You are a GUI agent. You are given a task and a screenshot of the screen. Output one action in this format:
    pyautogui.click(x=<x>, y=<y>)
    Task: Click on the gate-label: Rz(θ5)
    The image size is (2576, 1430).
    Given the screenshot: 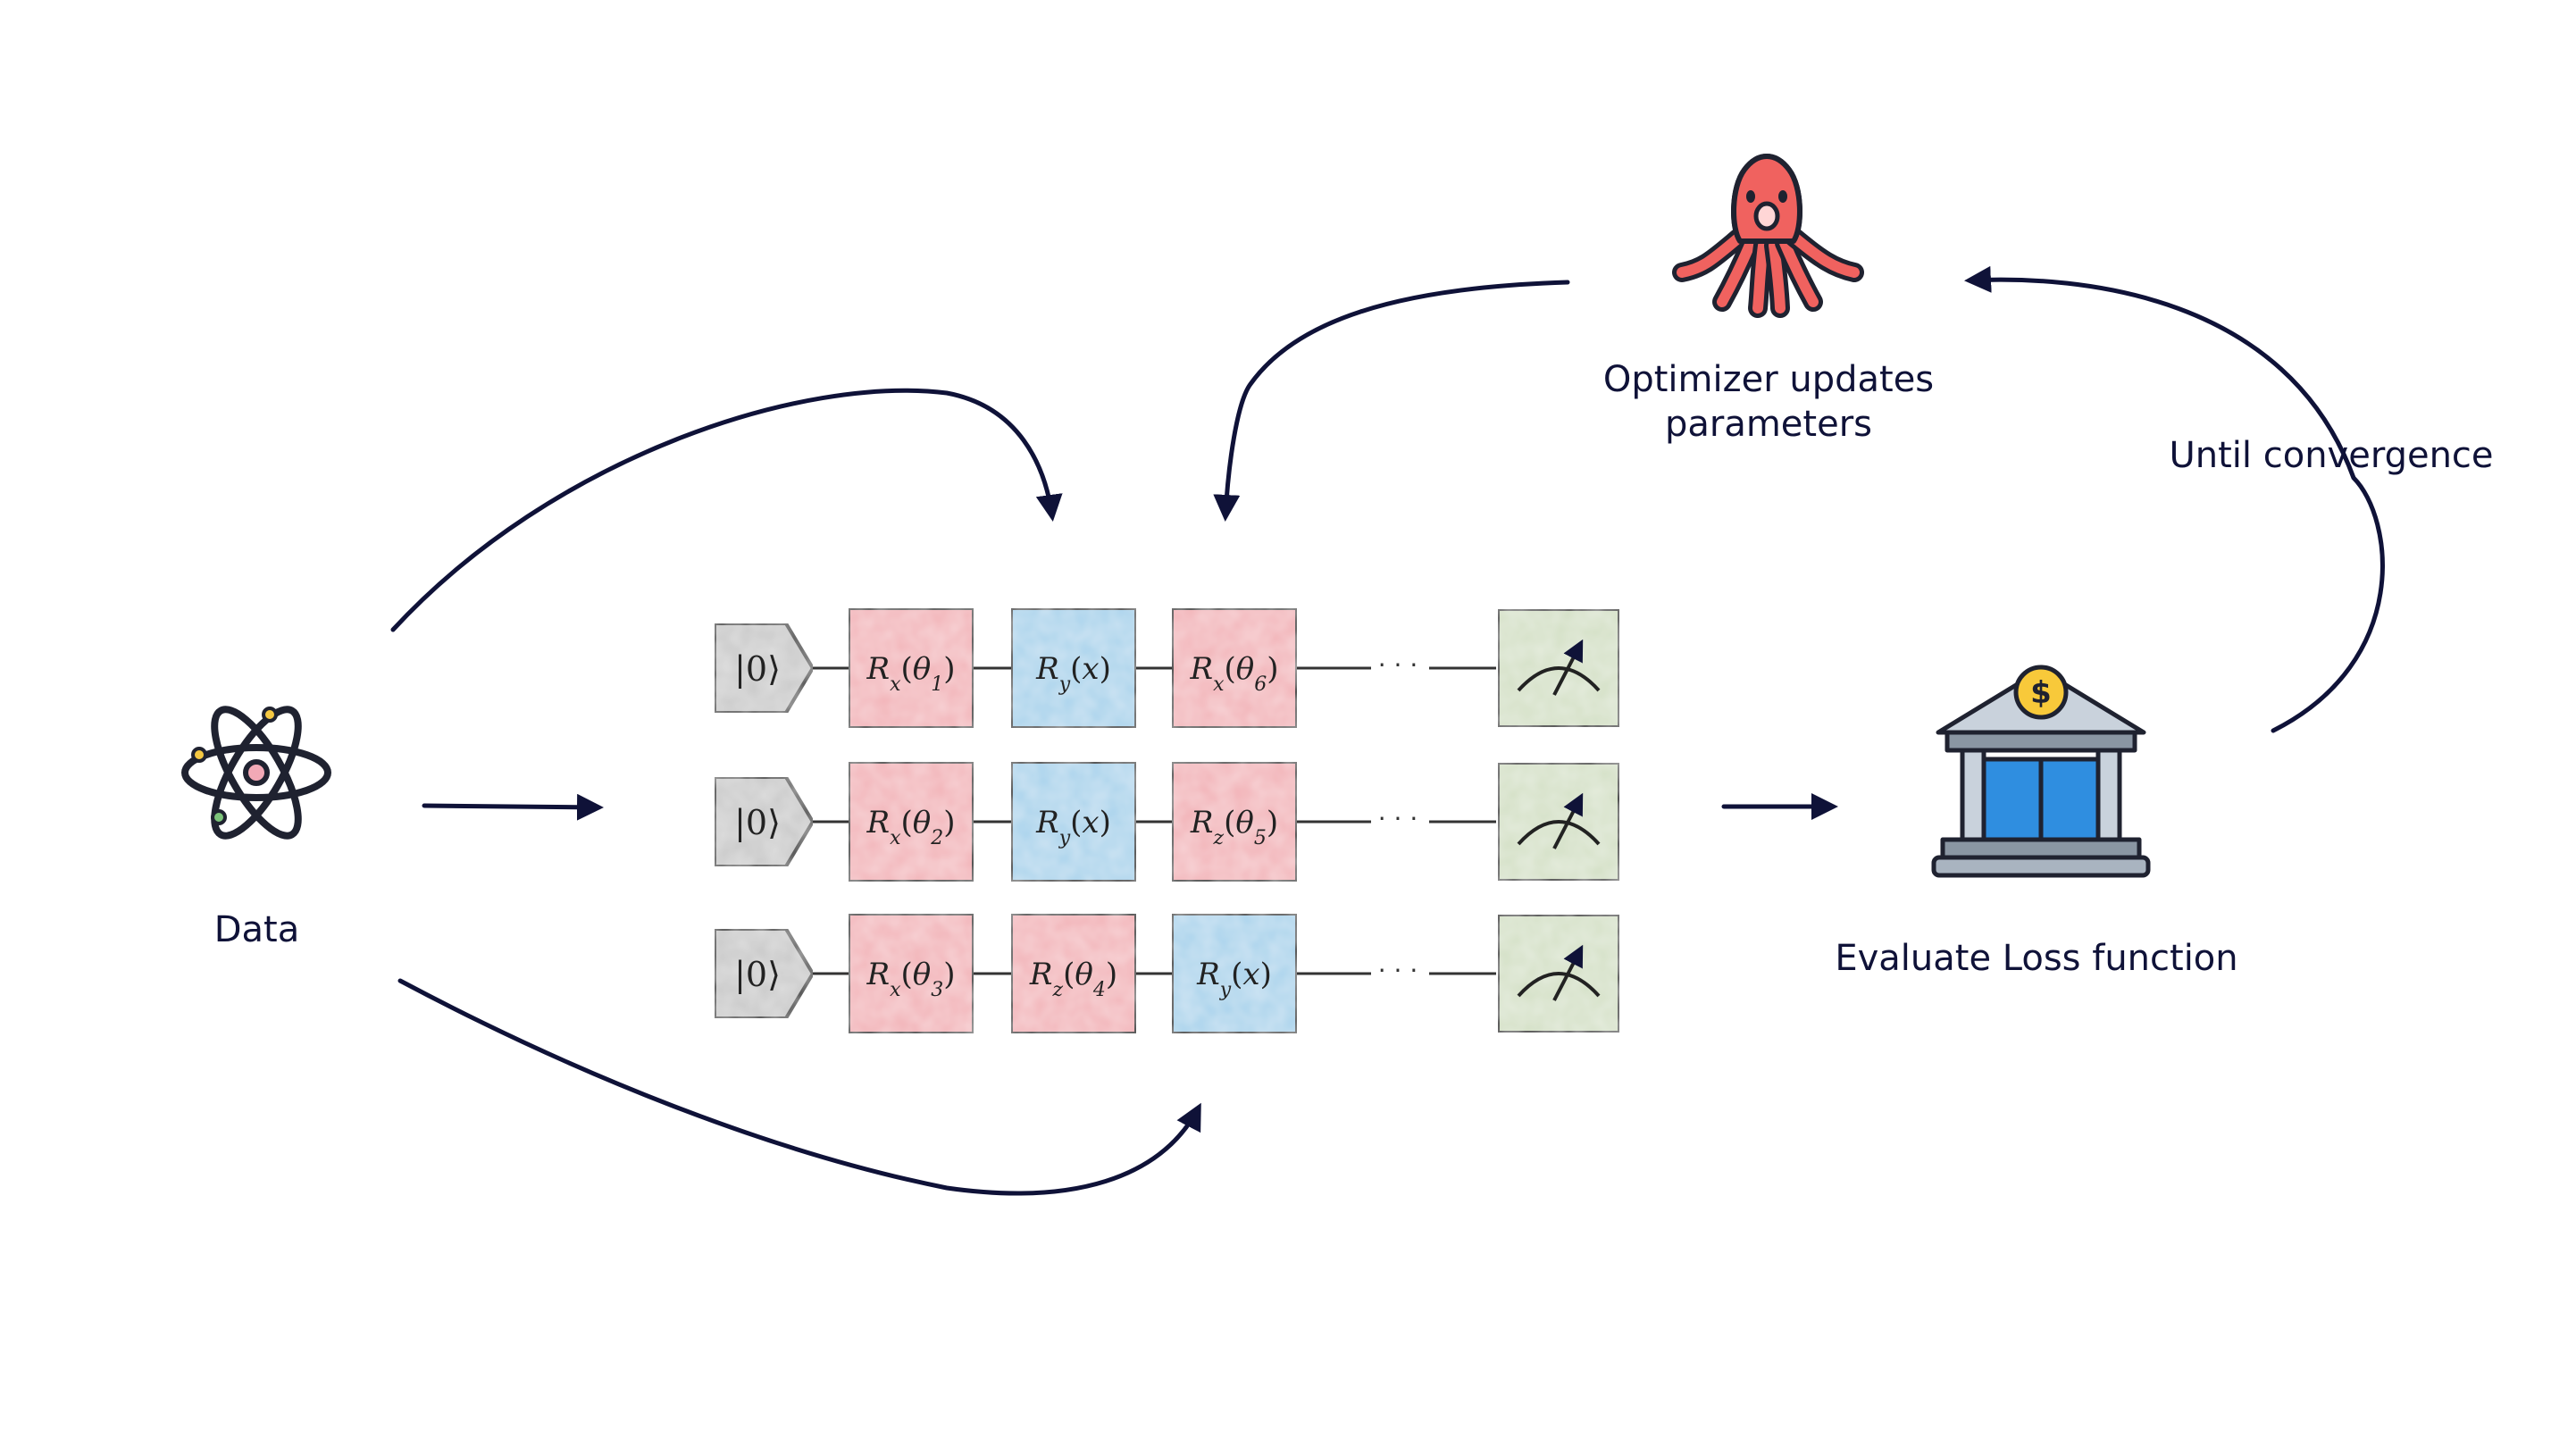 What is the action you would take?
    pyautogui.click(x=1234, y=827)
    